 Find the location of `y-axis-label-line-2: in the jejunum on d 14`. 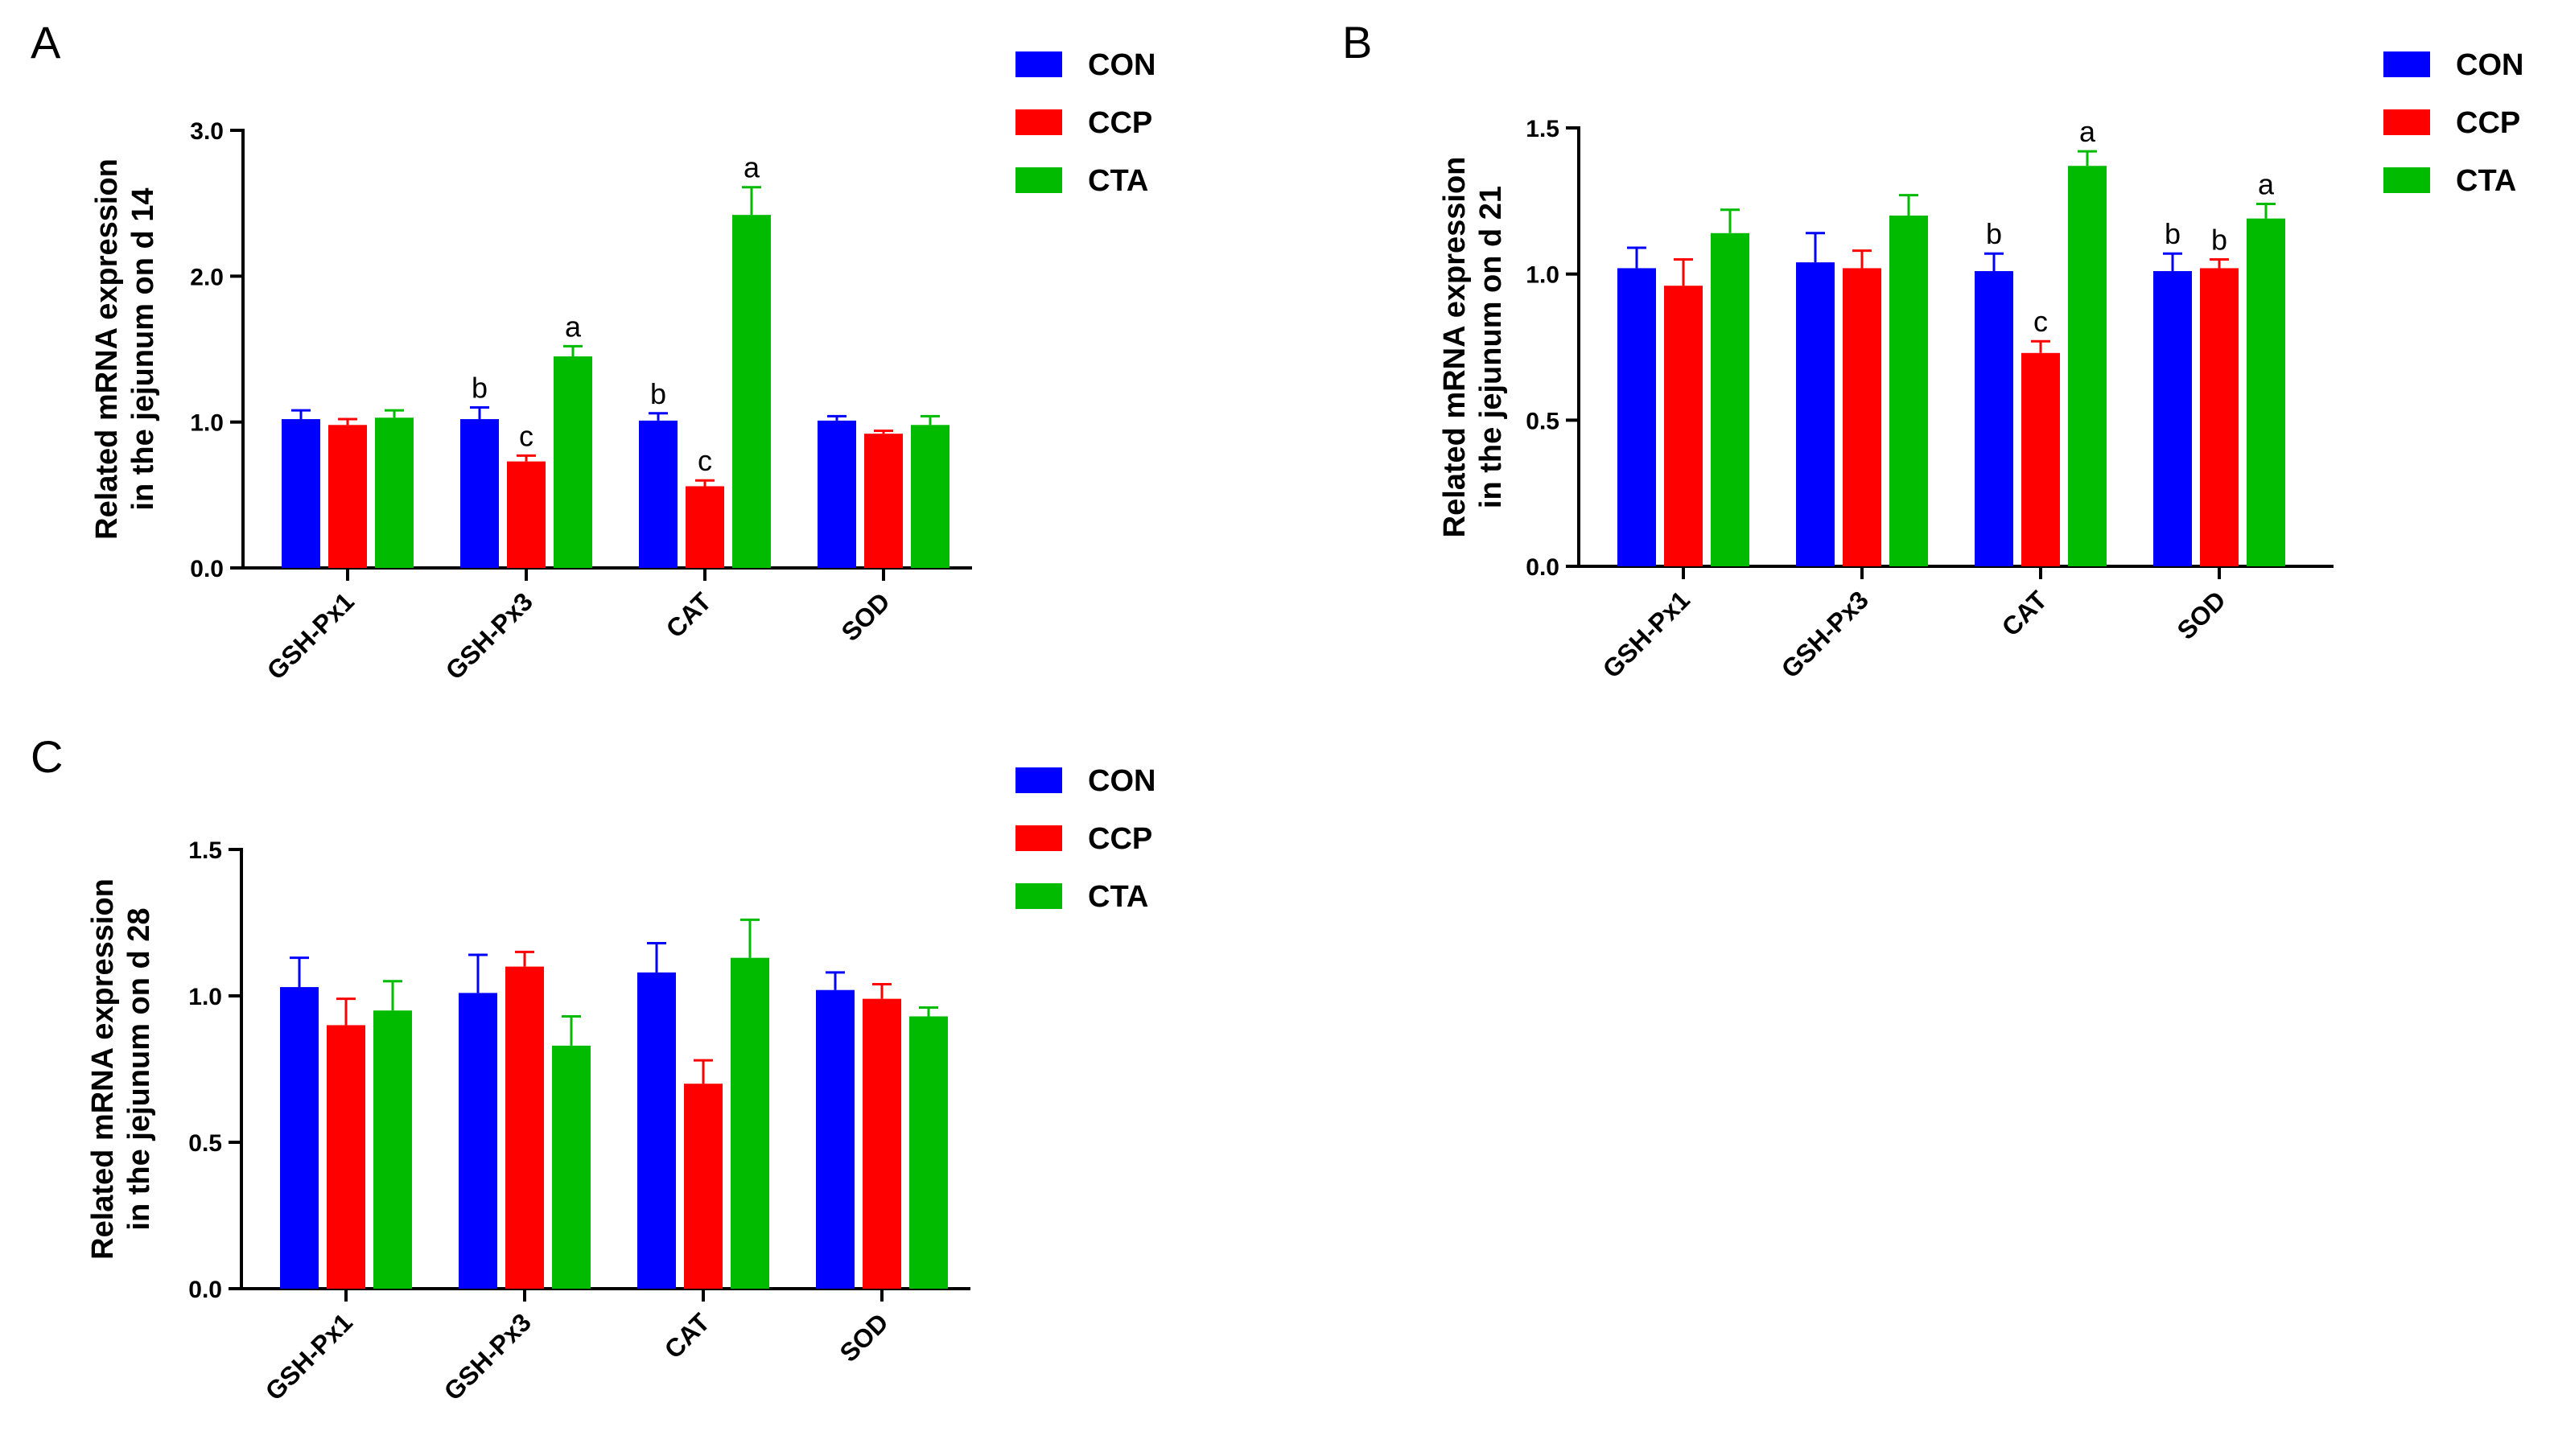

y-axis-label-line-2: in the jejunum on d 14 is located at coordinates (143, 348).